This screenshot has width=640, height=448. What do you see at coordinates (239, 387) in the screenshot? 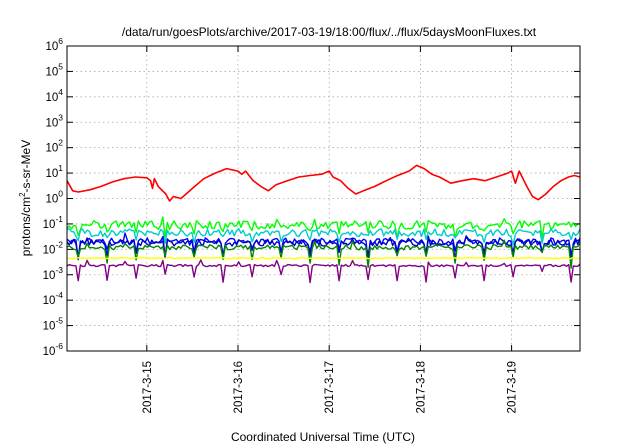
I see `x-tick-label: 2017-3-16` at bounding box center [239, 387].